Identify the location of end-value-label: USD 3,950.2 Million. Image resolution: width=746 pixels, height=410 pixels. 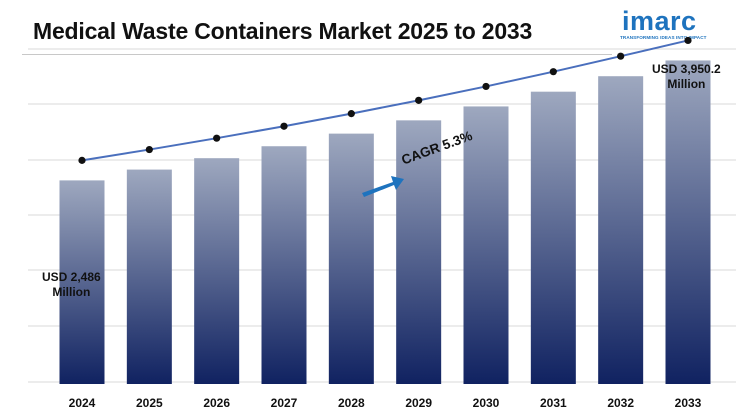
(686, 77).